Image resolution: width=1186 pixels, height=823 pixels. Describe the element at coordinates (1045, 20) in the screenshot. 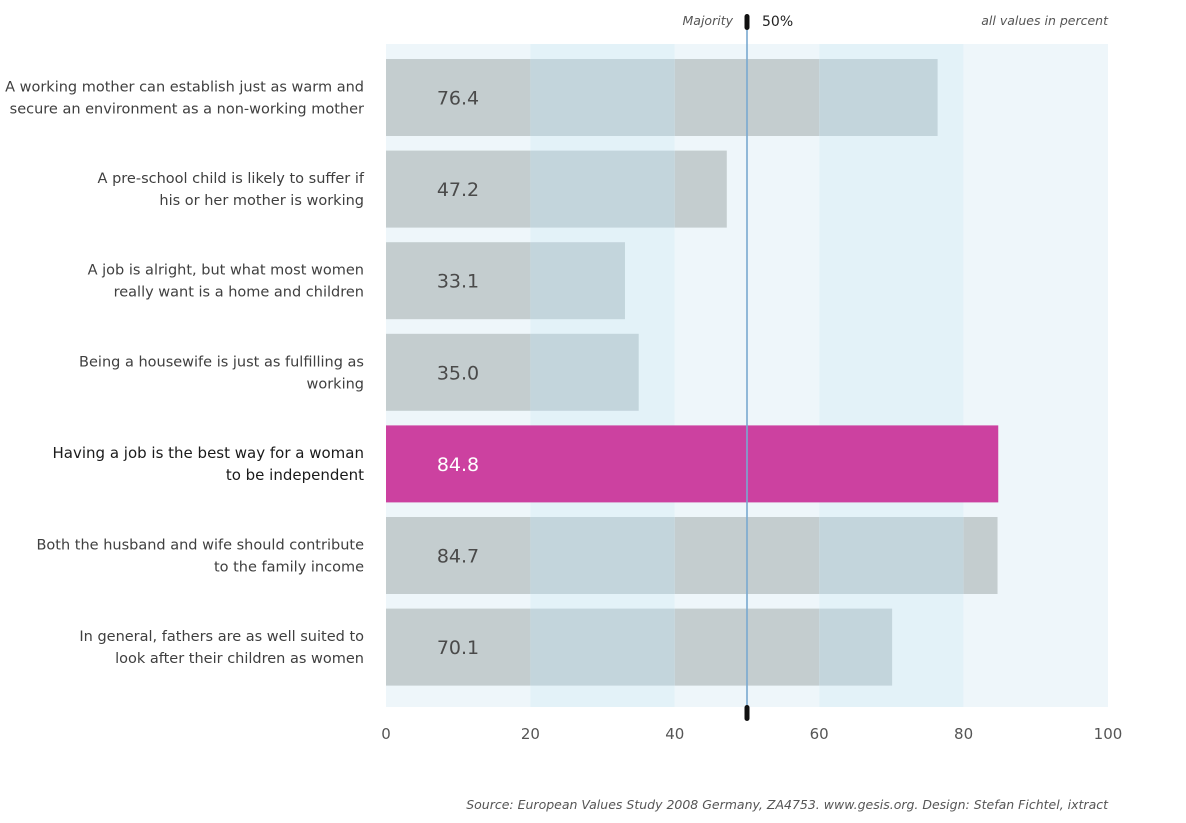

I see `unit-note: all values in percent` at that location.